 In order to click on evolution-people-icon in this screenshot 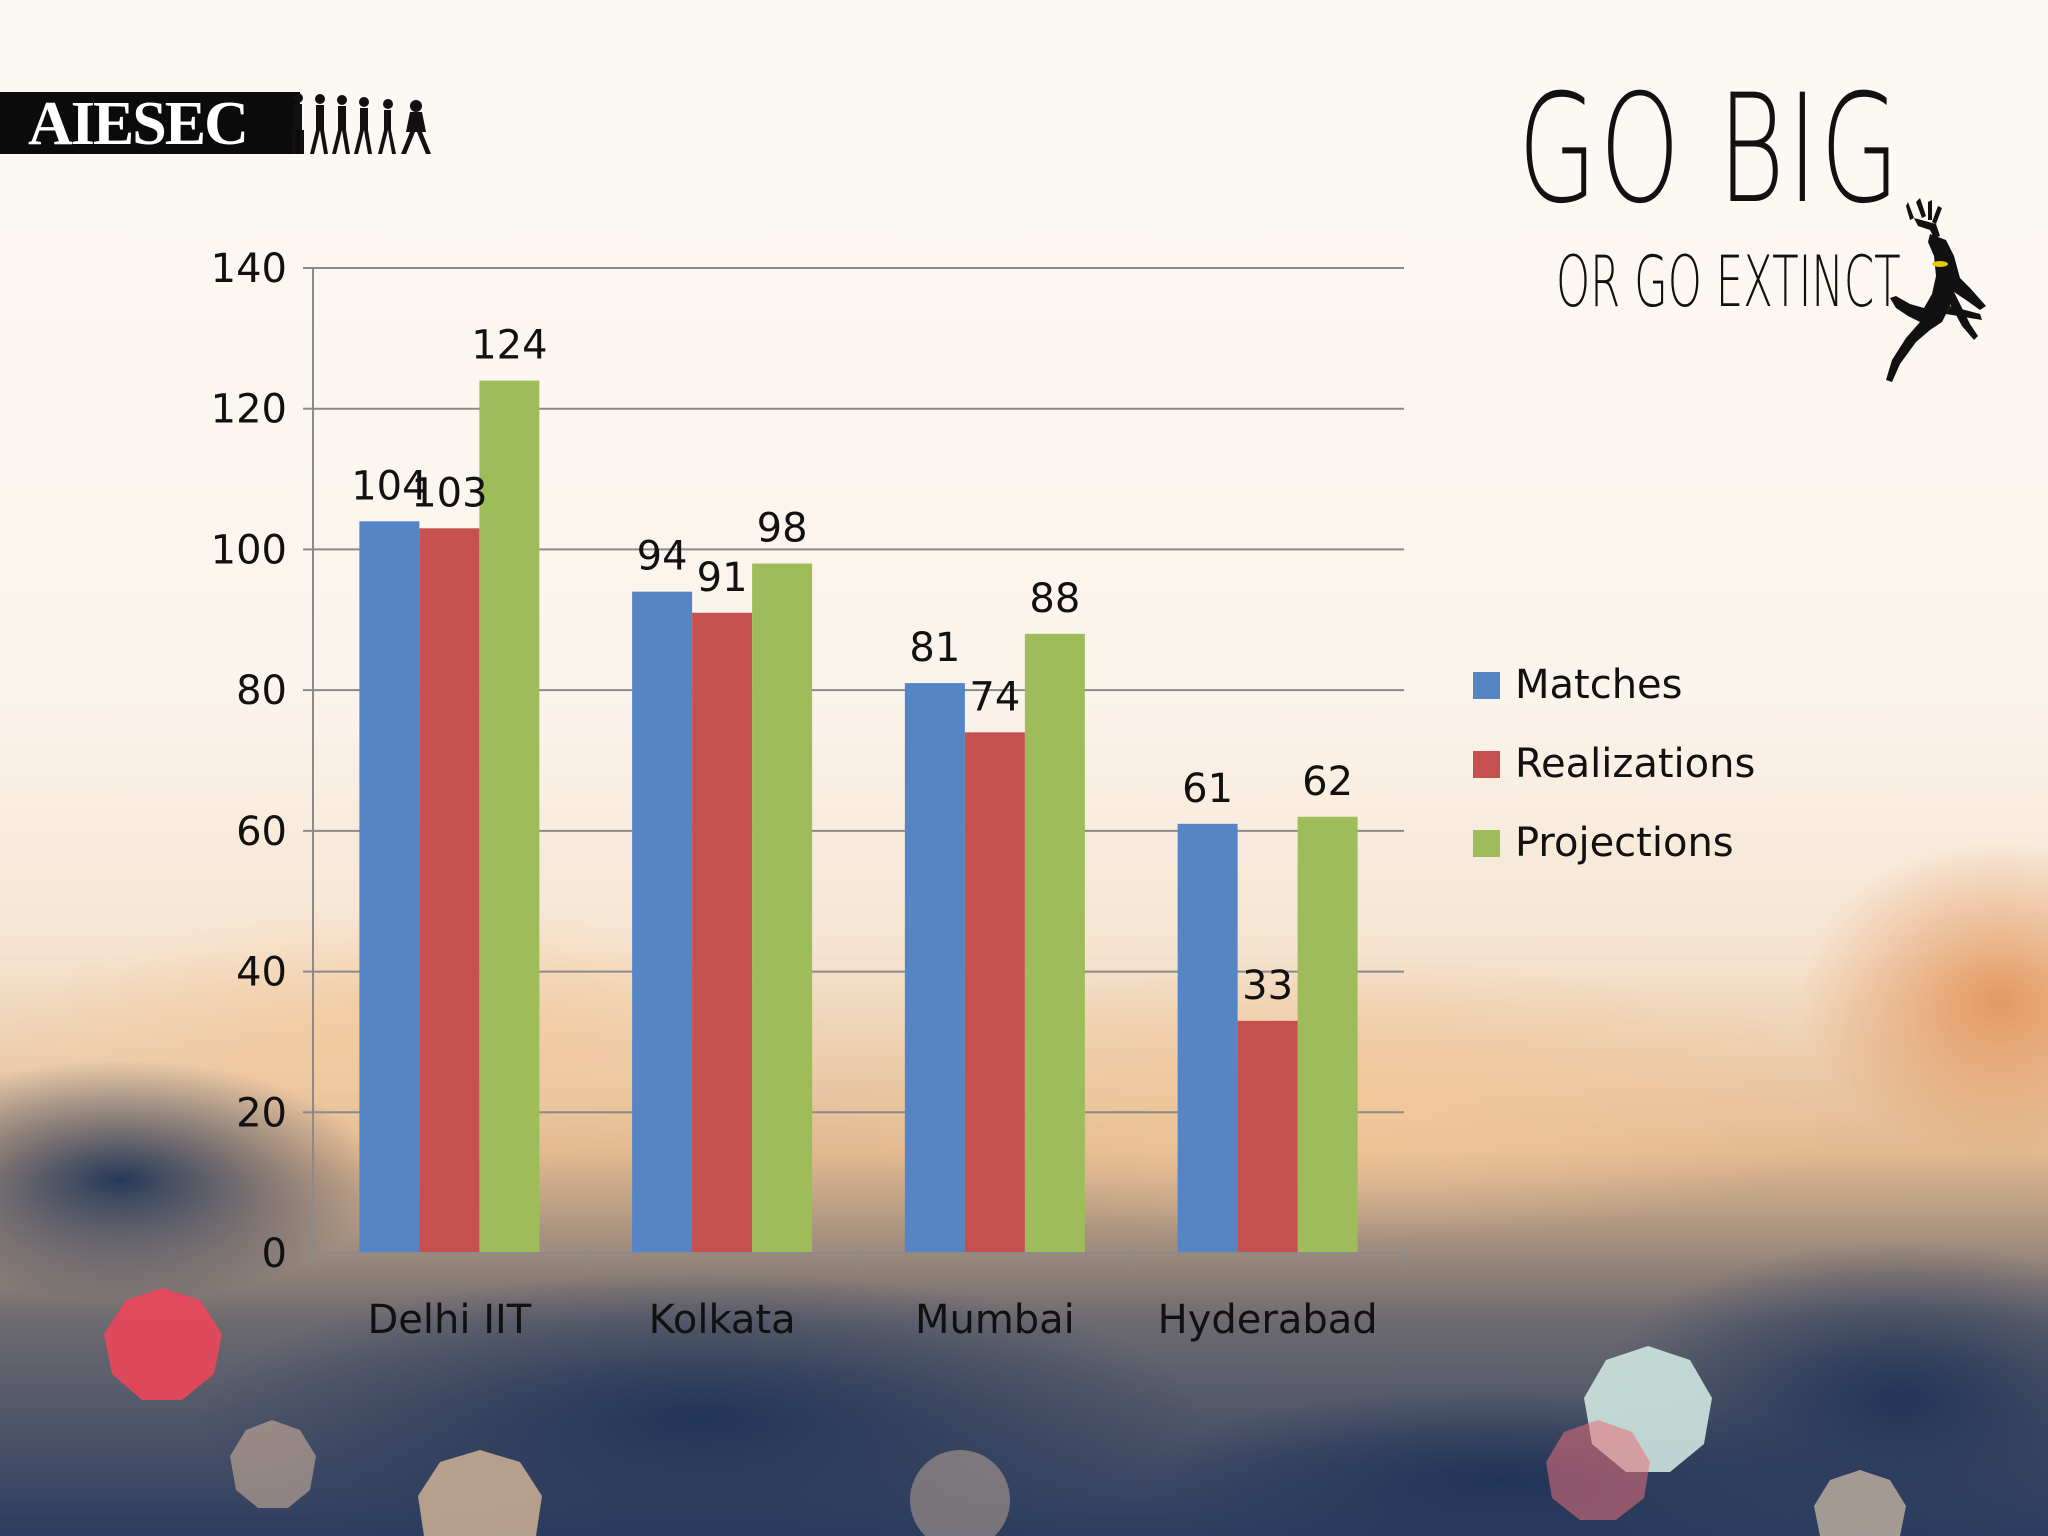, I will do `click(361, 123)`.